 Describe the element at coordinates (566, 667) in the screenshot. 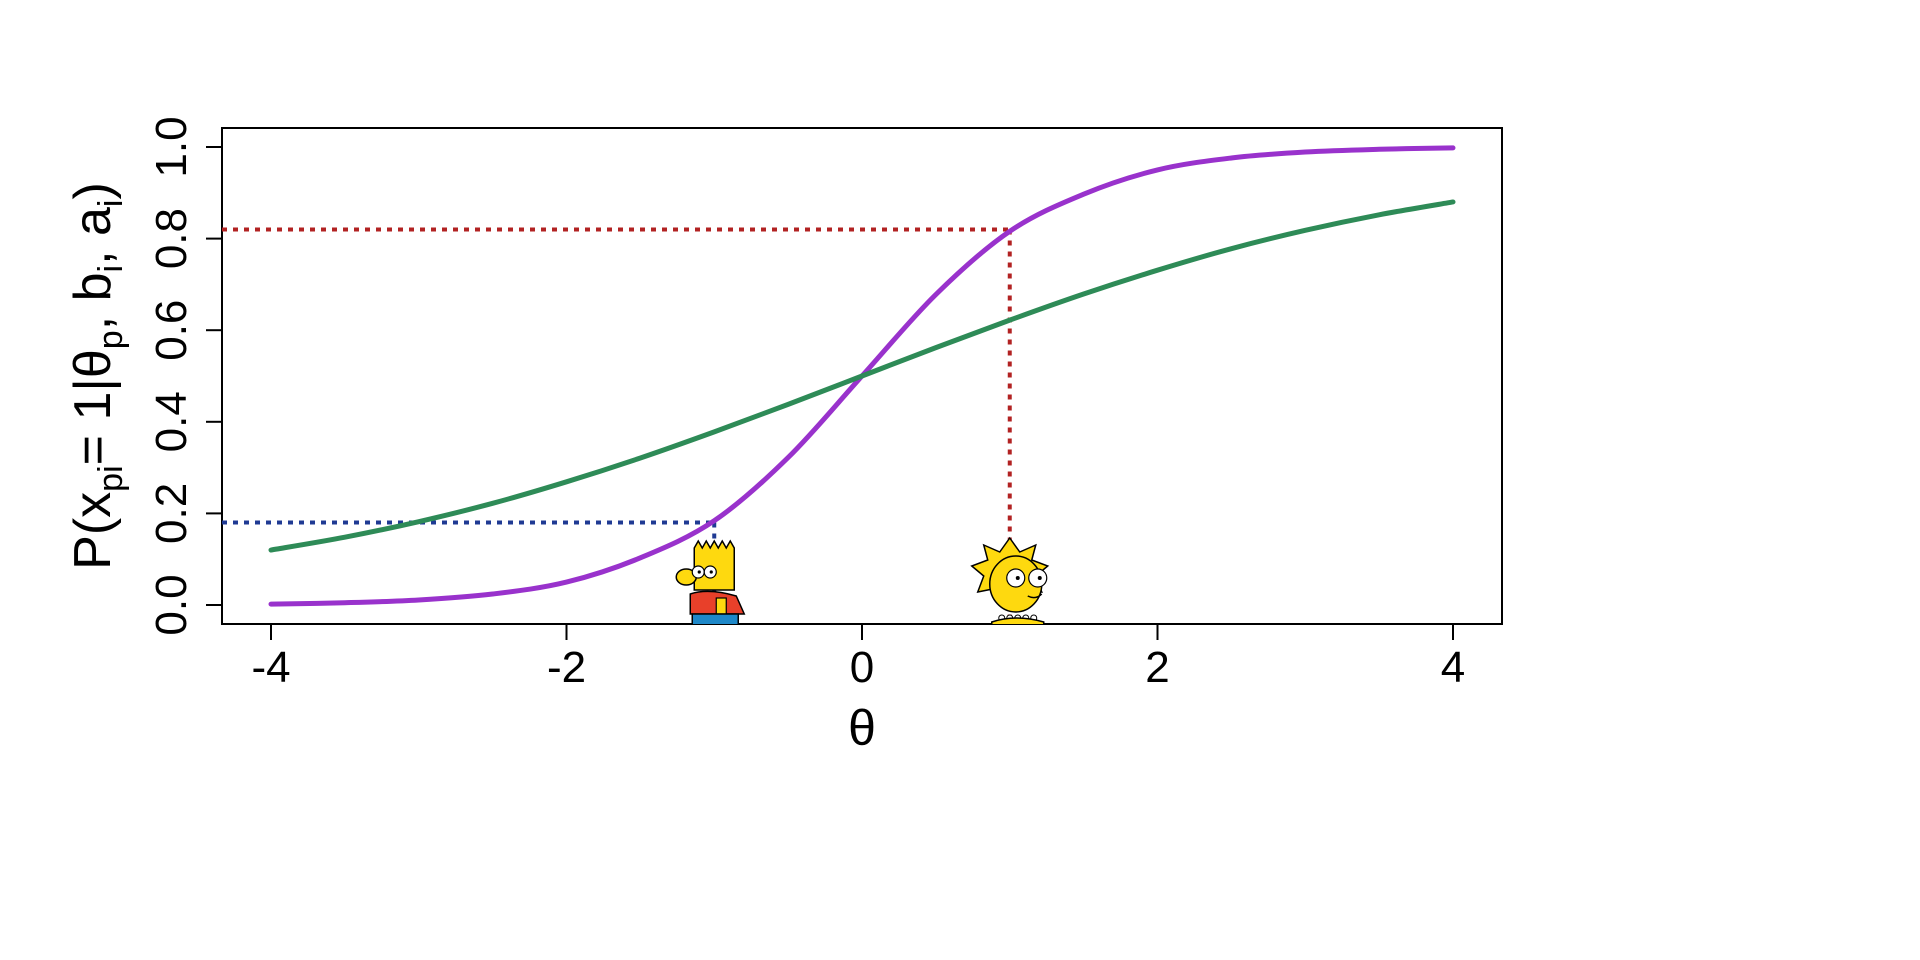

I see `x-tick-label: -2` at that location.